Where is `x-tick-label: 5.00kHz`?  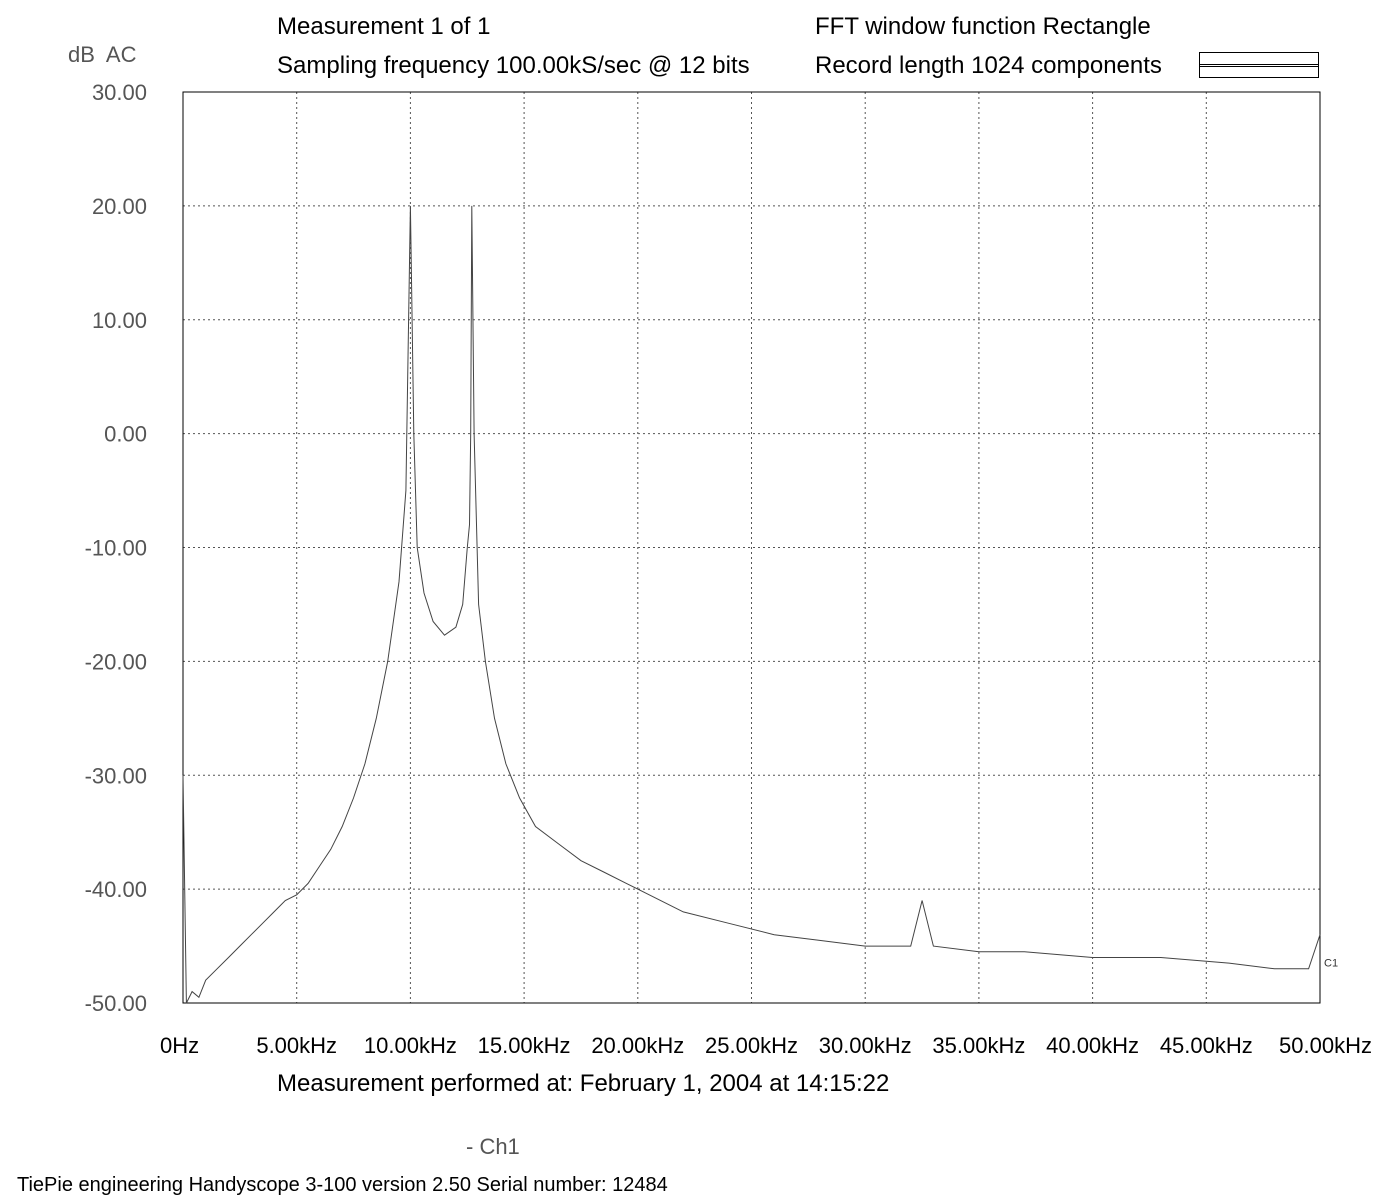
x-tick-label: 5.00kHz is located at coordinates (296, 1045).